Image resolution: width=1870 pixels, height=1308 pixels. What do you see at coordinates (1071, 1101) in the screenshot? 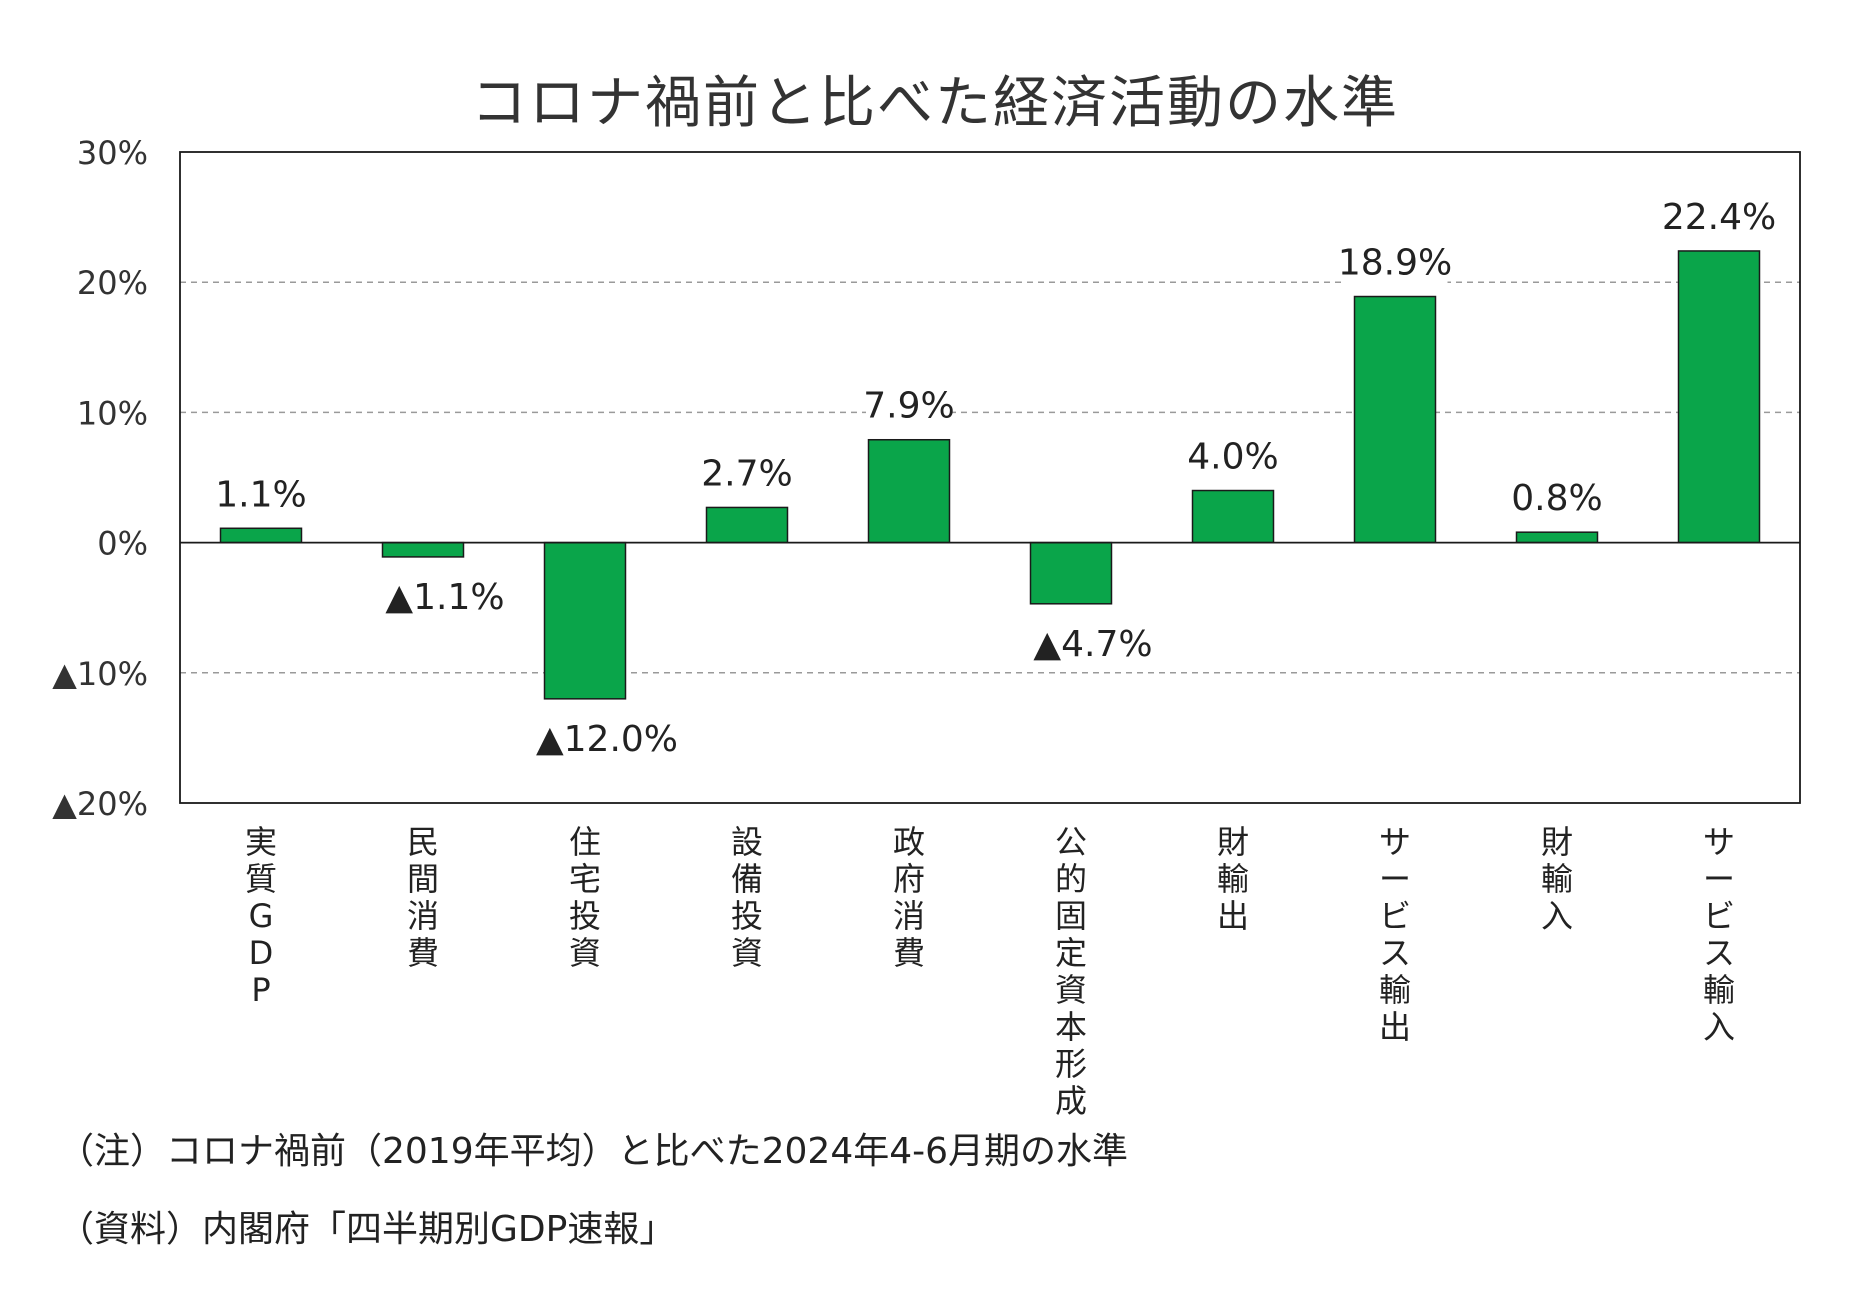
I see `category-char: 成` at bounding box center [1071, 1101].